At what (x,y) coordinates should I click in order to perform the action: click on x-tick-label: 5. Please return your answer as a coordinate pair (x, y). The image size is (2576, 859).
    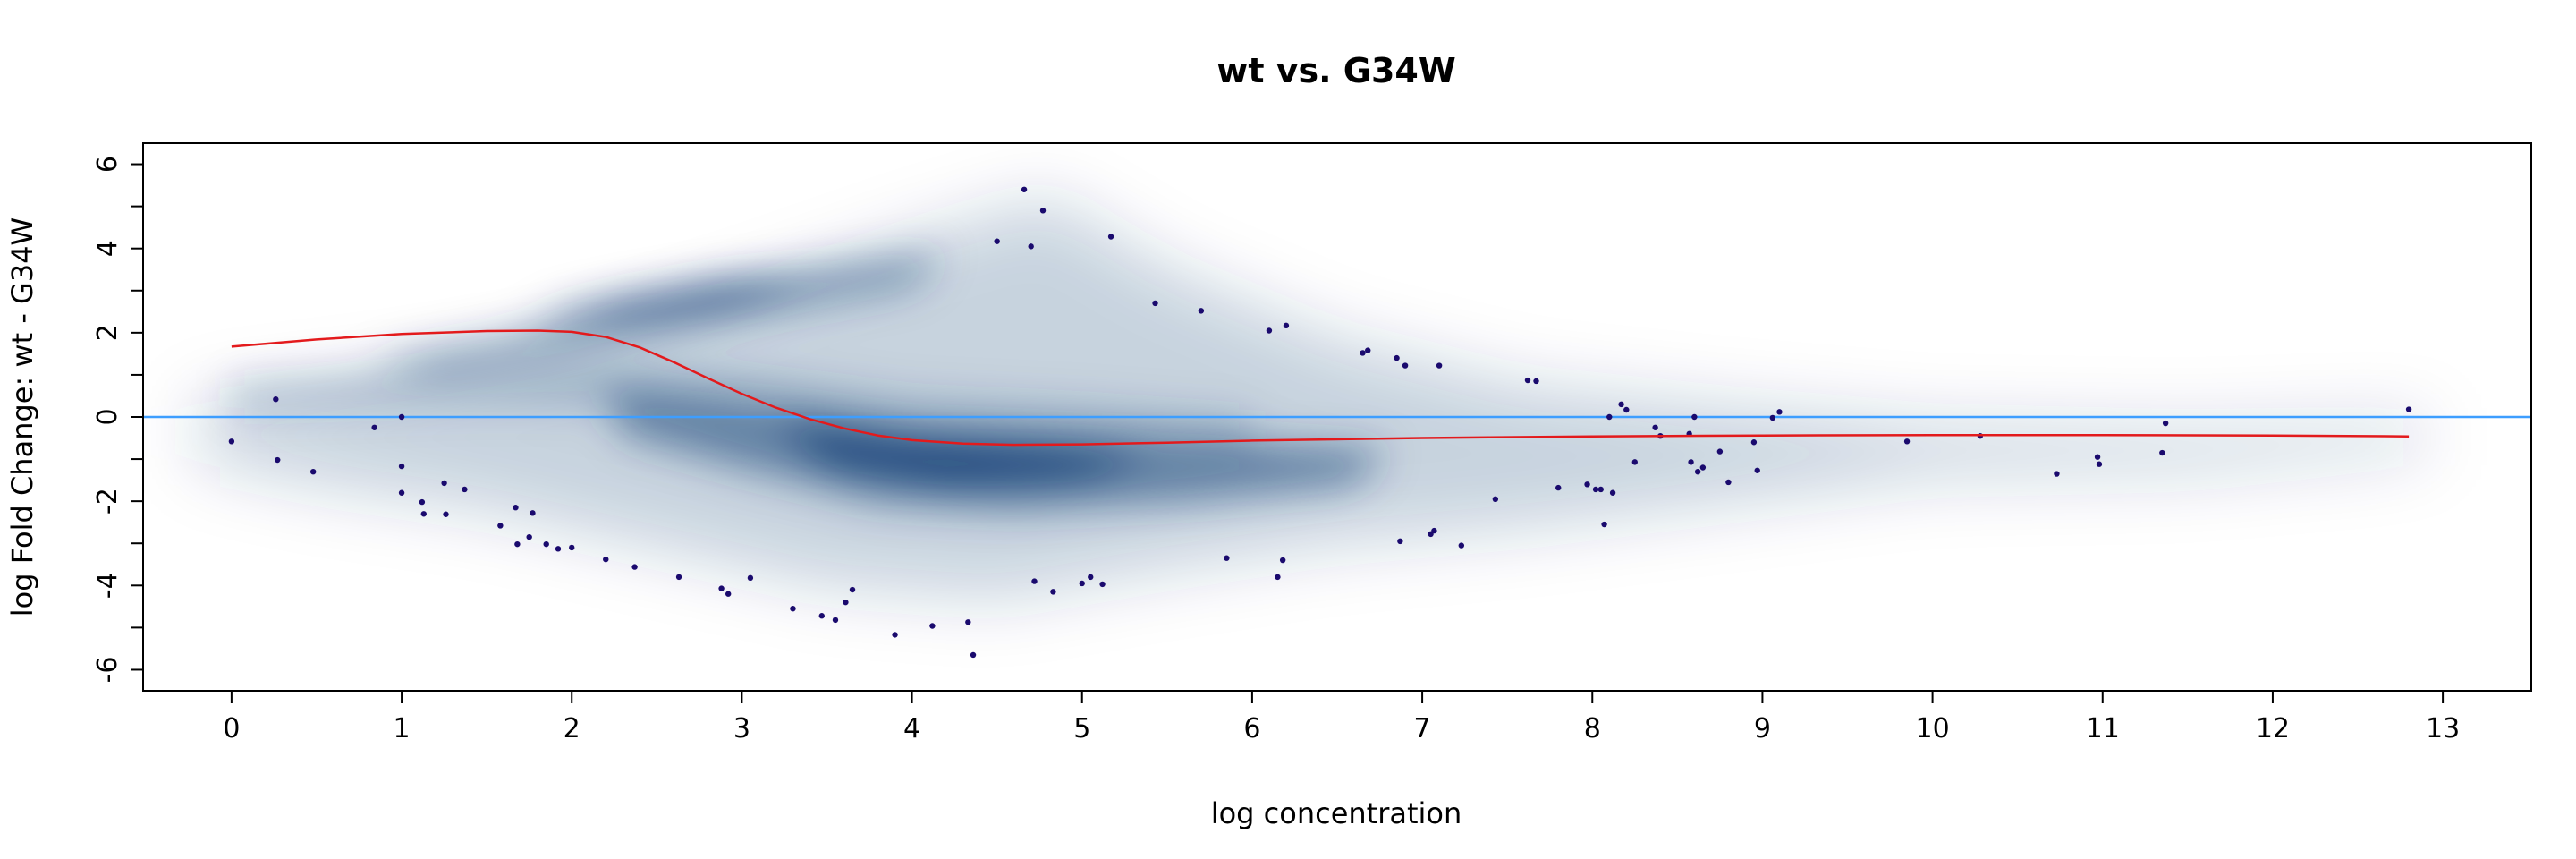
    Looking at the image, I should click on (1081, 728).